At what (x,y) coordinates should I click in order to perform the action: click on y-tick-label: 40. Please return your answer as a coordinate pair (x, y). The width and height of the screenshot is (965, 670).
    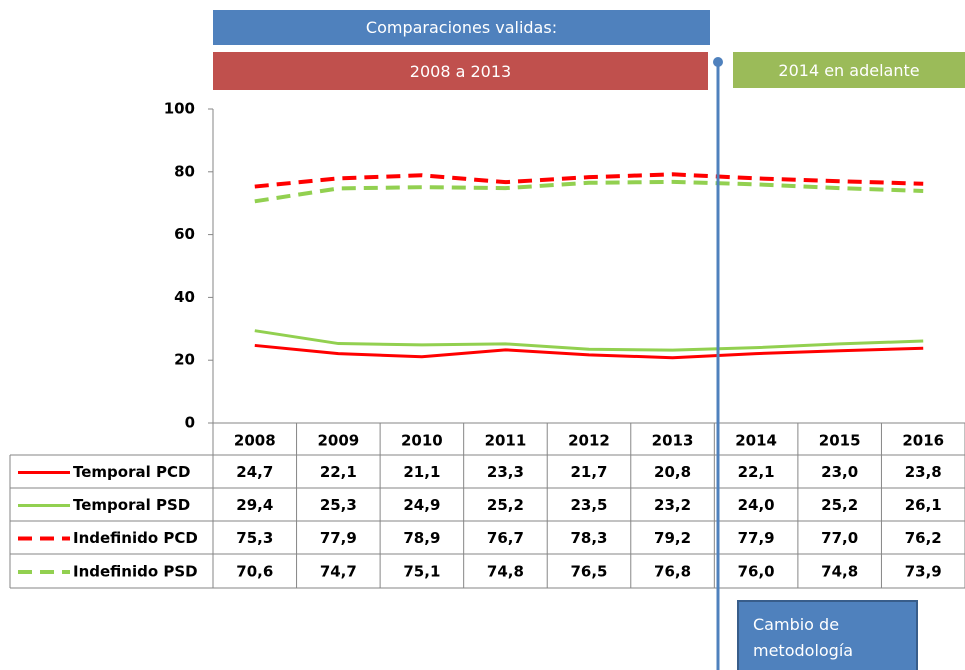
    Looking at the image, I should click on (184, 297).